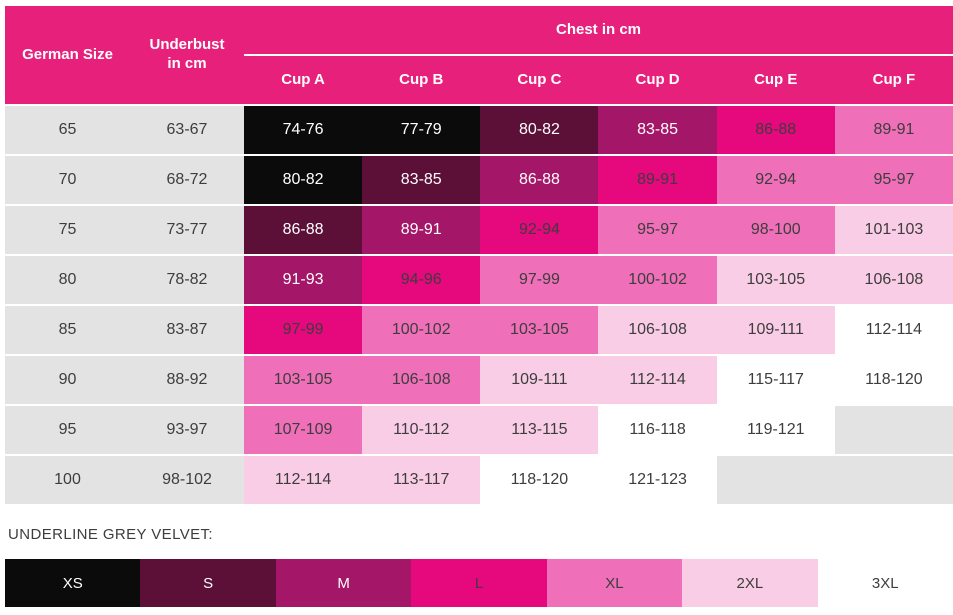 The height and width of the screenshot is (615, 953). I want to click on chest-range-cell: 101-103, so click(893, 230).